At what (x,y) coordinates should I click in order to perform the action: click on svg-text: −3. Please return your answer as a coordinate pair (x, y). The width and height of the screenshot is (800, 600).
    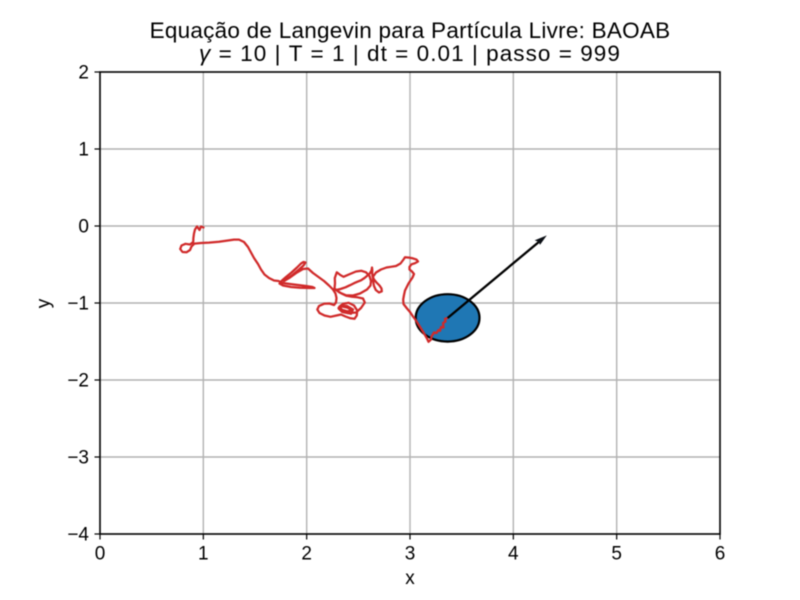
    Looking at the image, I should click on (78, 458).